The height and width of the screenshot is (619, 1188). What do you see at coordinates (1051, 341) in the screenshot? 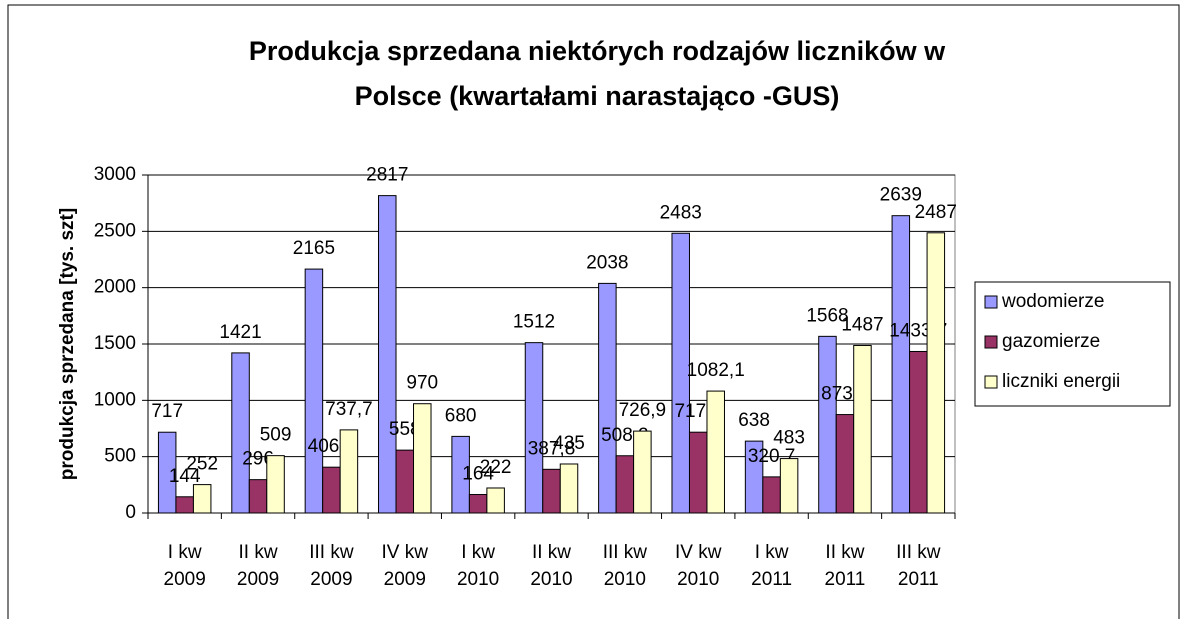
I see `legend-label: gazomierze` at bounding box center [1051, 341].